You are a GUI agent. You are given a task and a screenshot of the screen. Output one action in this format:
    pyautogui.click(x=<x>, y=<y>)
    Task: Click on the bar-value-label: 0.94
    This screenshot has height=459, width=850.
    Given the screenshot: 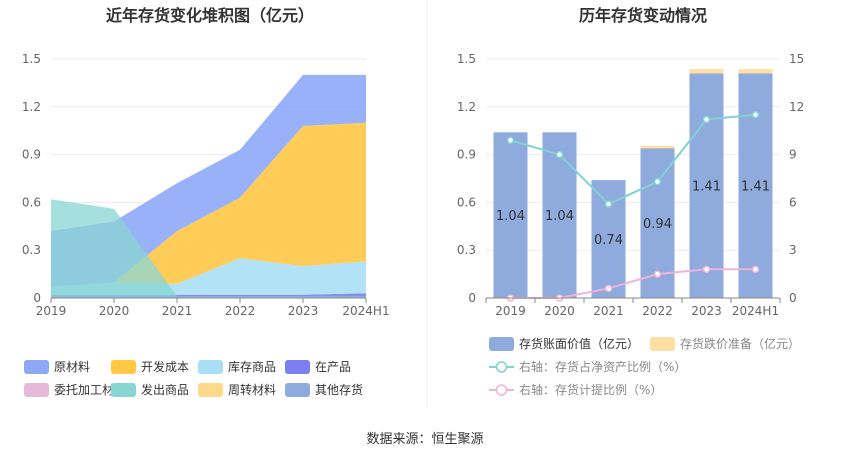 What is the action you would take?
    pyautogui.click(x=657, y=224)
    